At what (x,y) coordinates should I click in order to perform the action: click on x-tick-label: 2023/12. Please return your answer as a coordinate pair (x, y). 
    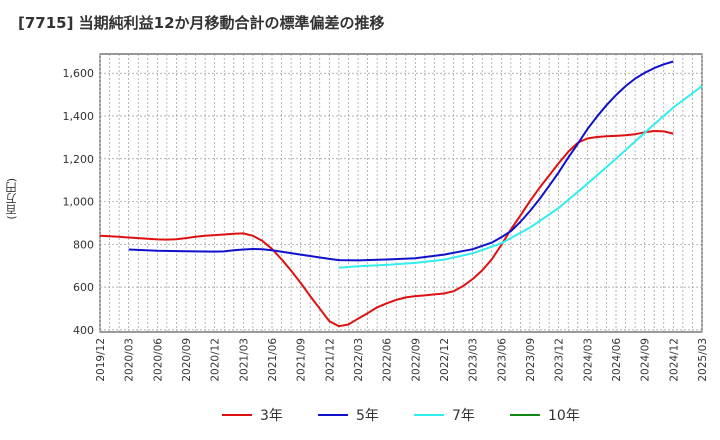
    Looking at the image, I should click on (560, 360).